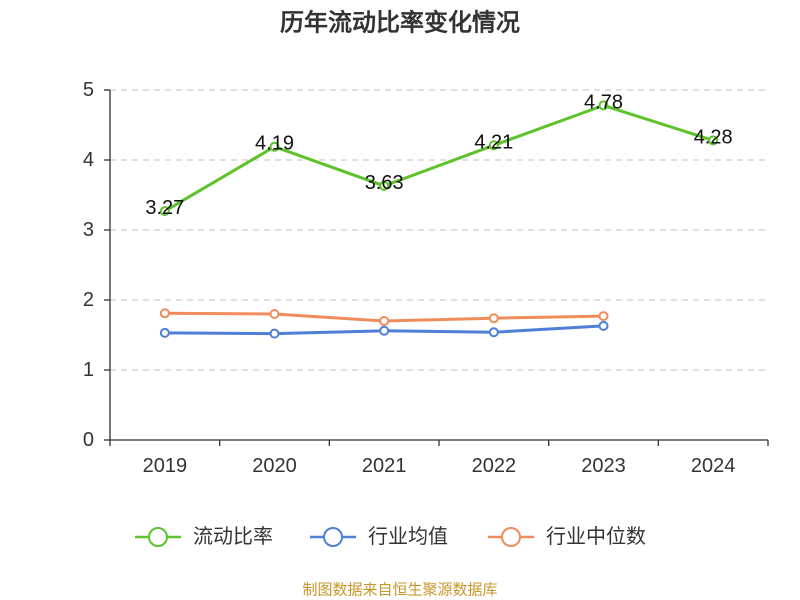 The image size is (800, 600). I want to click on source-note: 制图数据来自恒生聚源数据库, so click(399, 590).